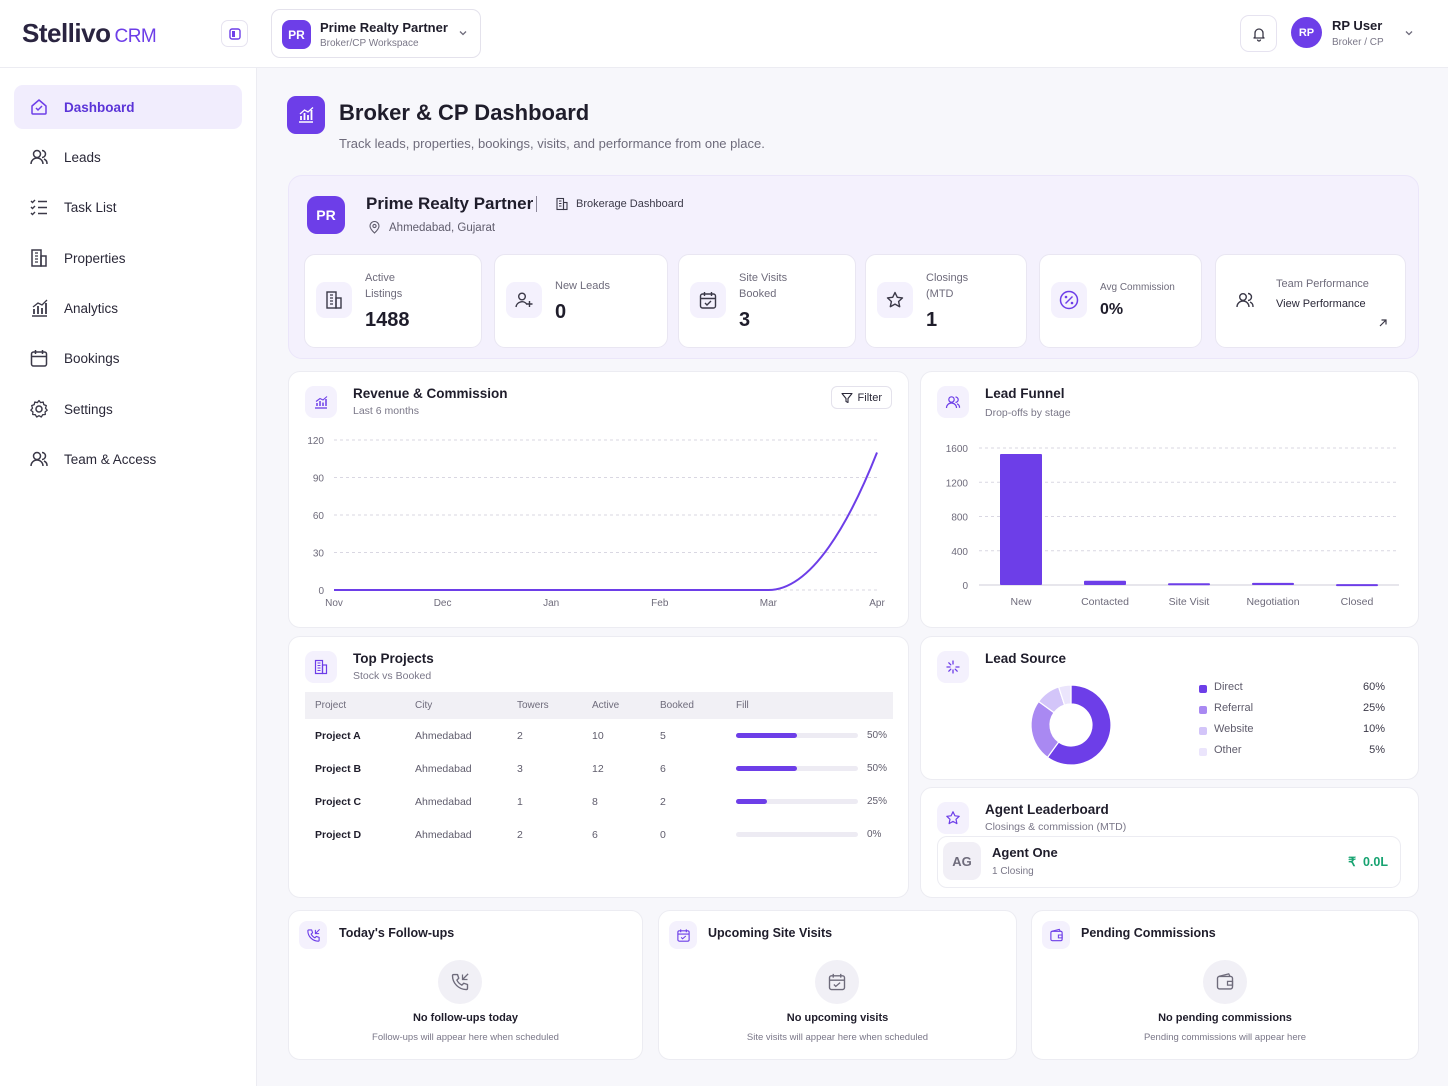 The width and height of the screenshot is (1448, 1086). What do you see at coordinates (430, 393) in the screenshot?
I see `section-title: Revenue & Commission` at bounding box center [430, 393].